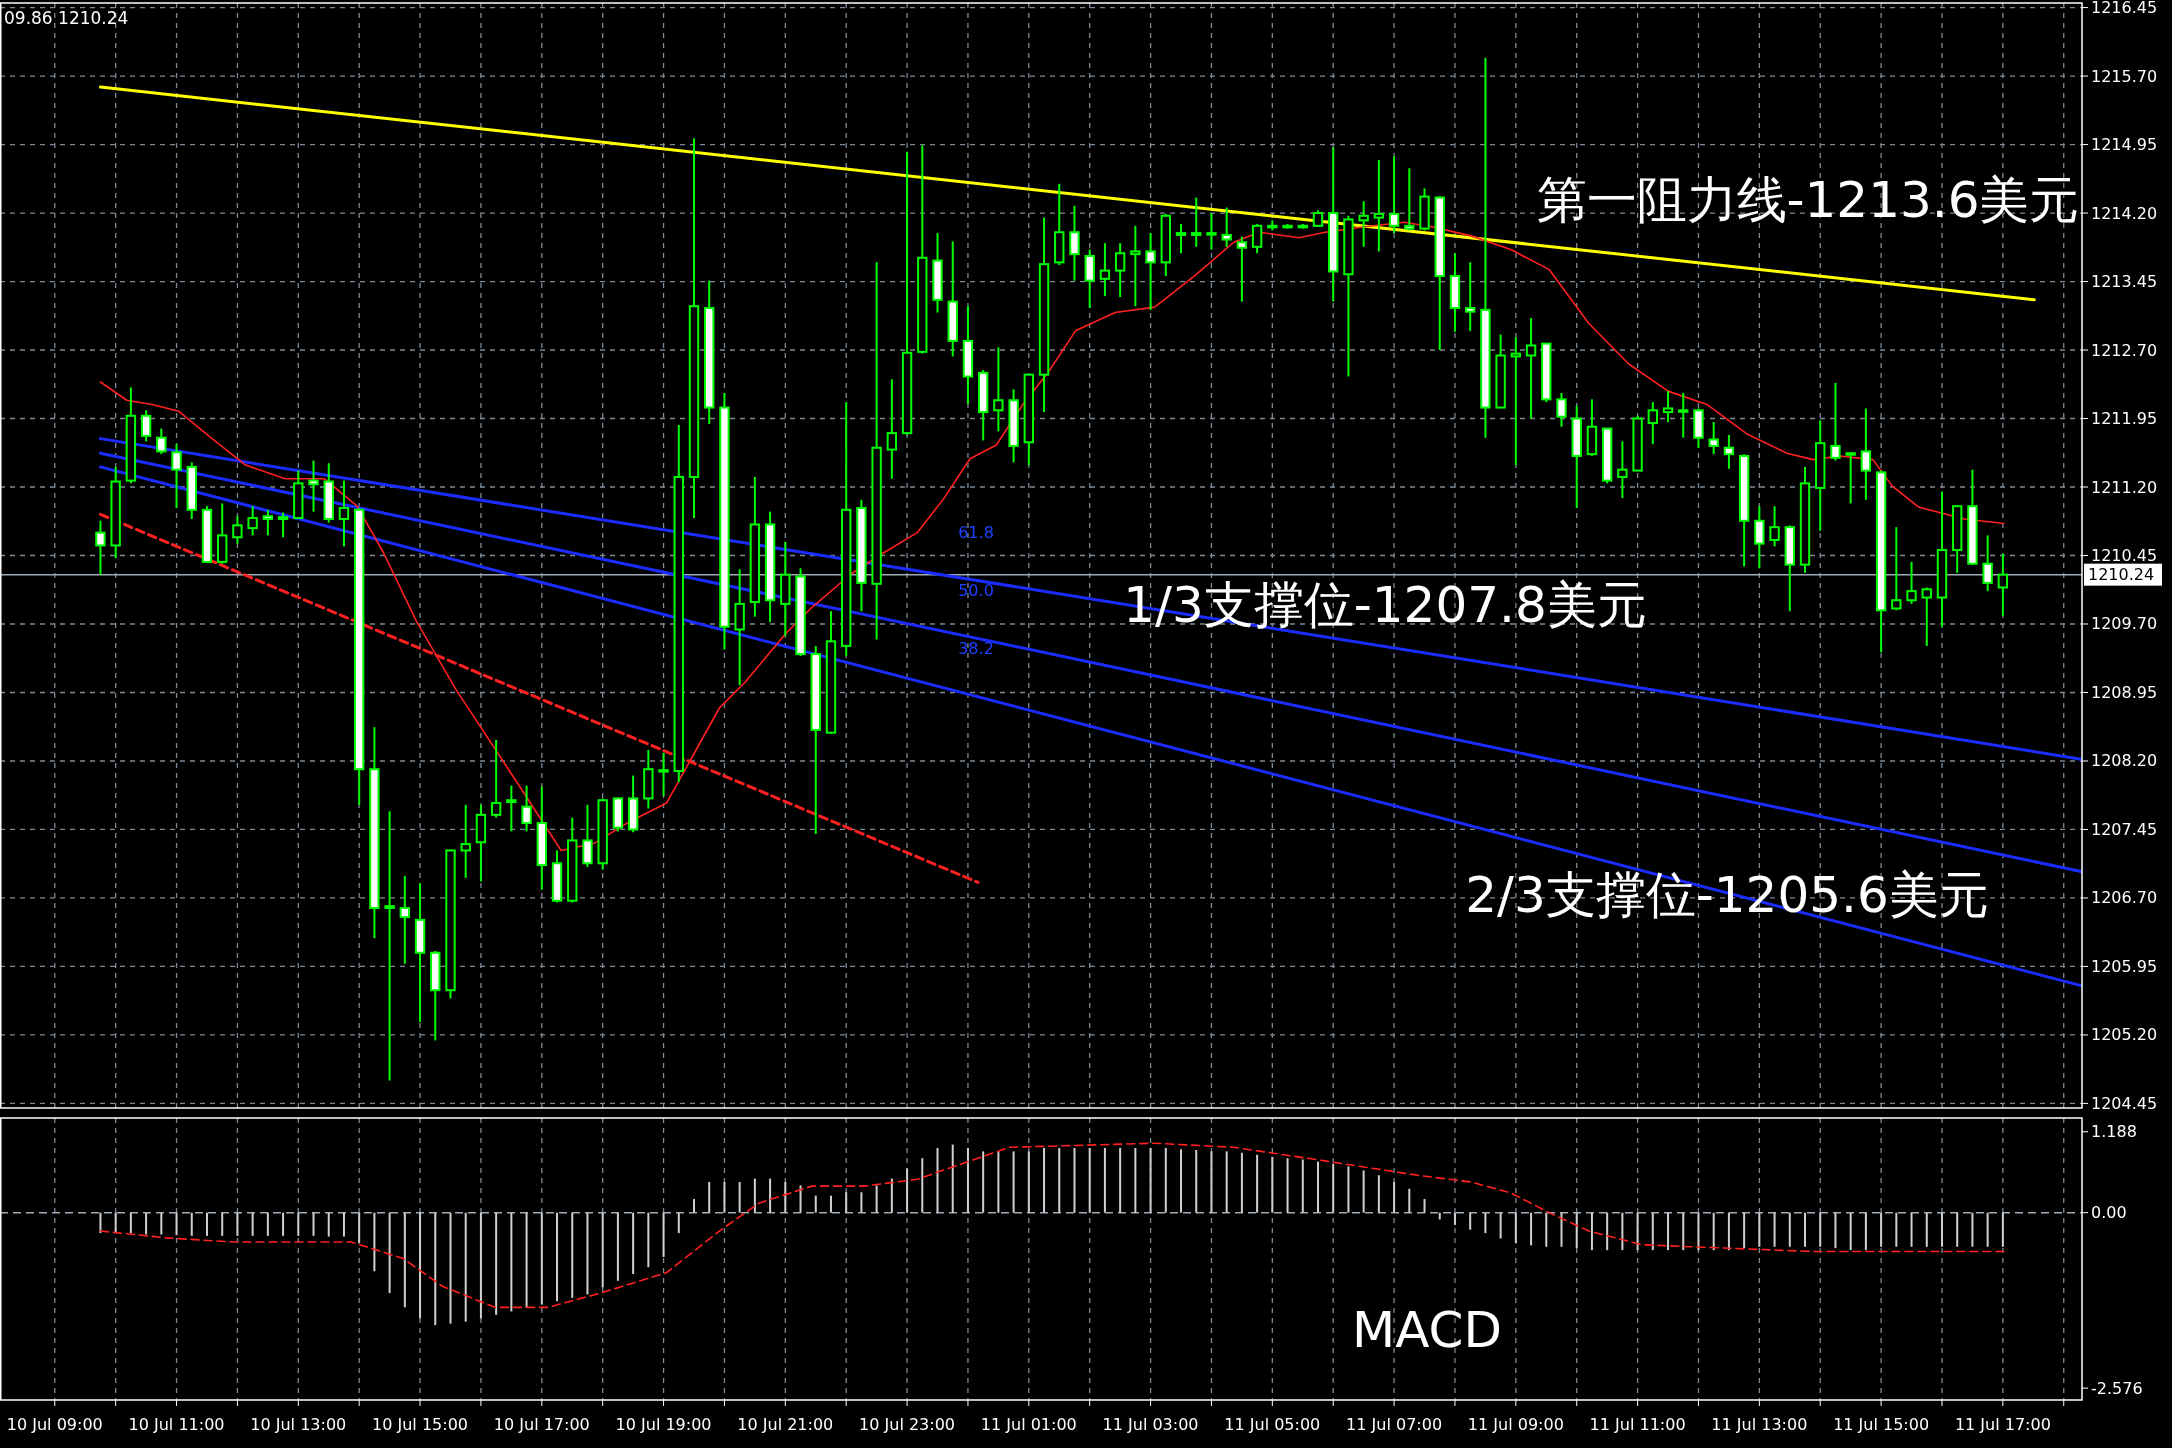 This screenshot has height=1448, width=2172. What do you see at coordinates (1759, 1424) in the screenshot?
I see `x-tick-label: 11 Jul 13:00` at bounding box center [1759, 1424].